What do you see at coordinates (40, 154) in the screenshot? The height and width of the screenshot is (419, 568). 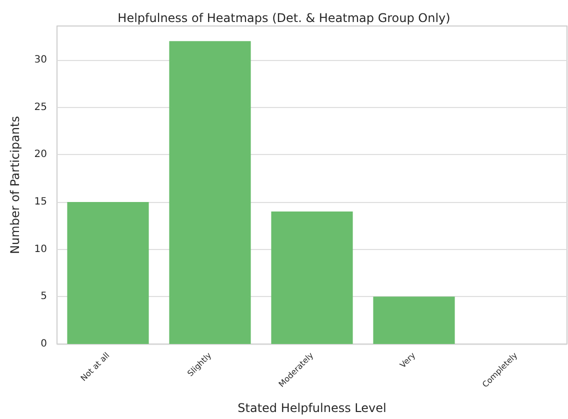 I see `y-tick-label: 20` at bounding box center [40, 154].